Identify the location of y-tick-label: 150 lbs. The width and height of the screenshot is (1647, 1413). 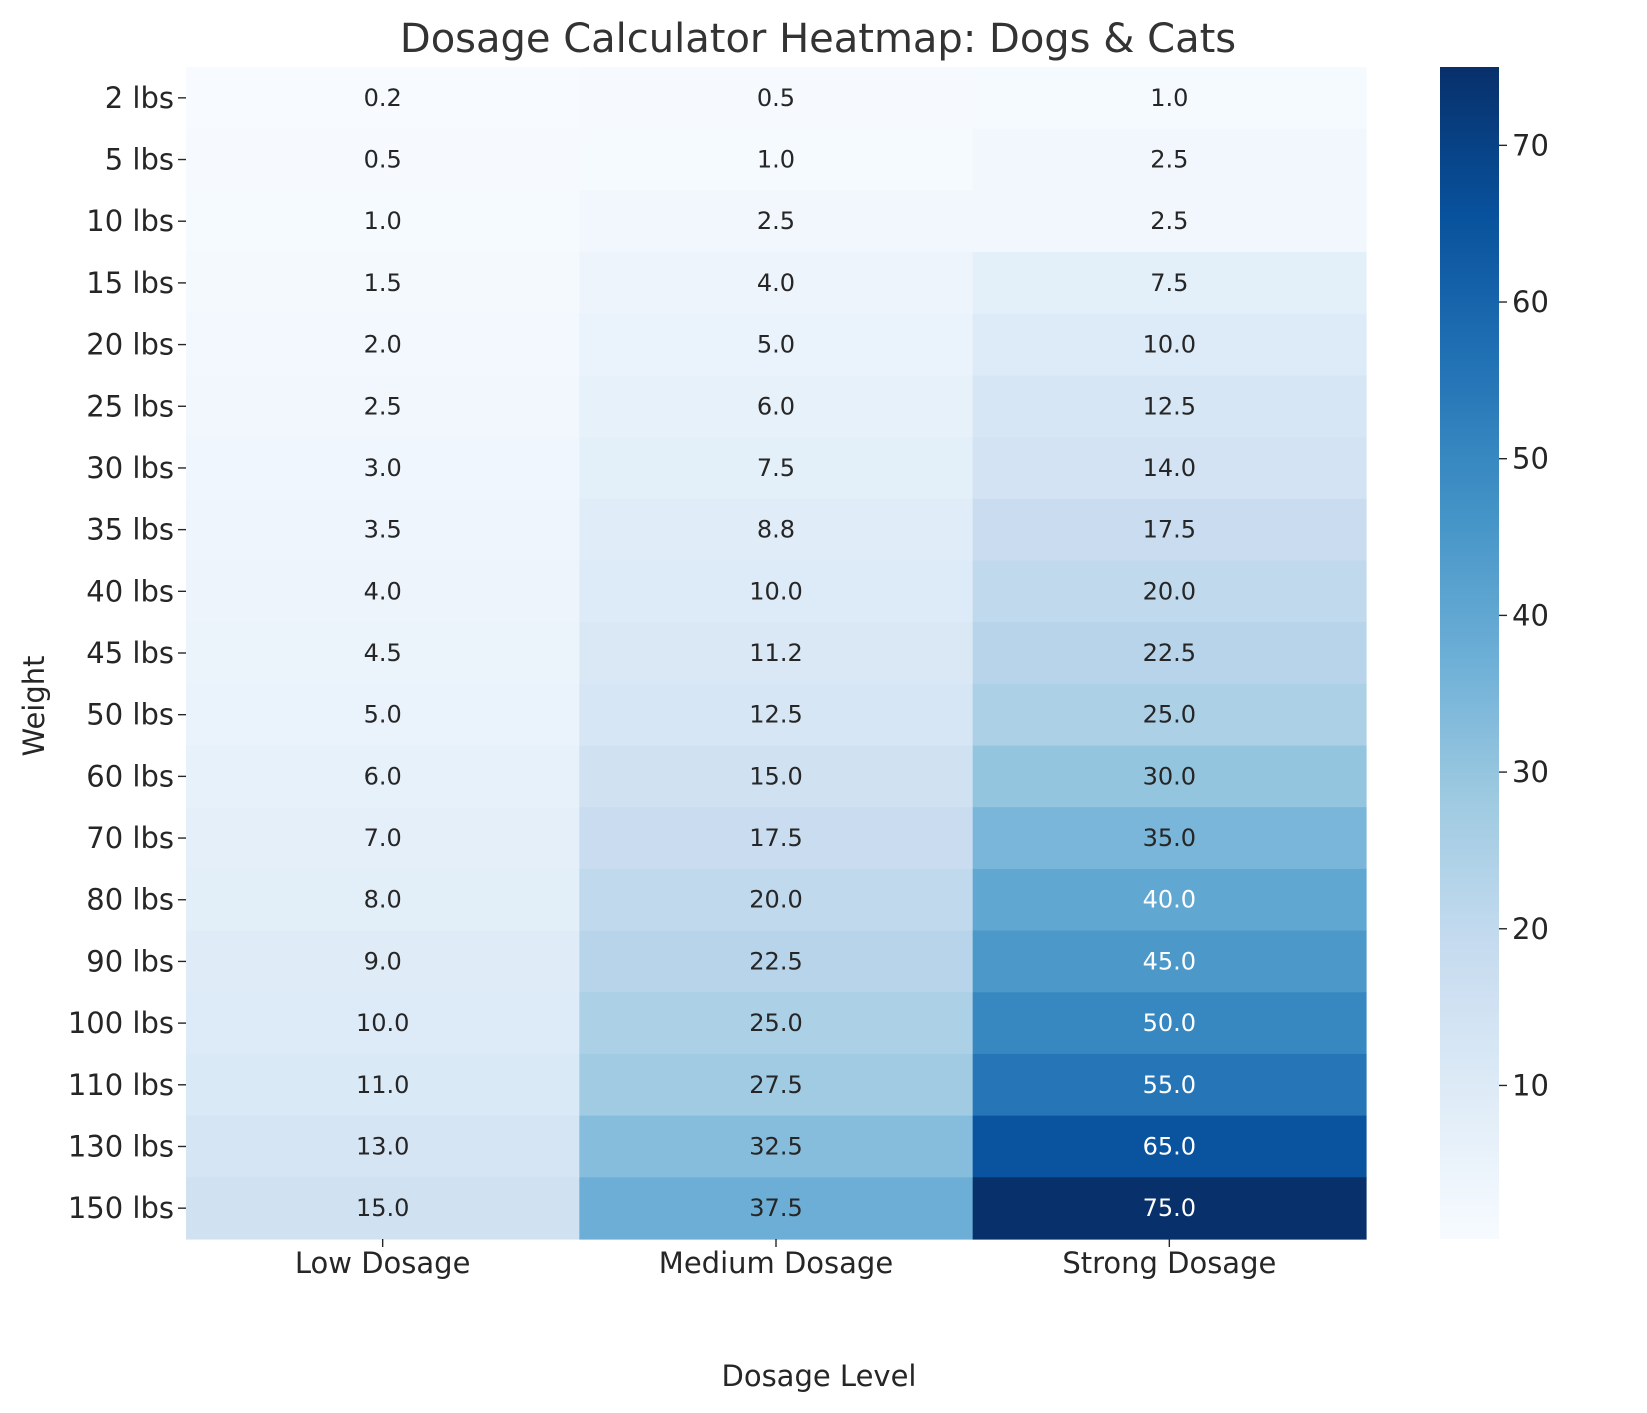
(121, 1208).